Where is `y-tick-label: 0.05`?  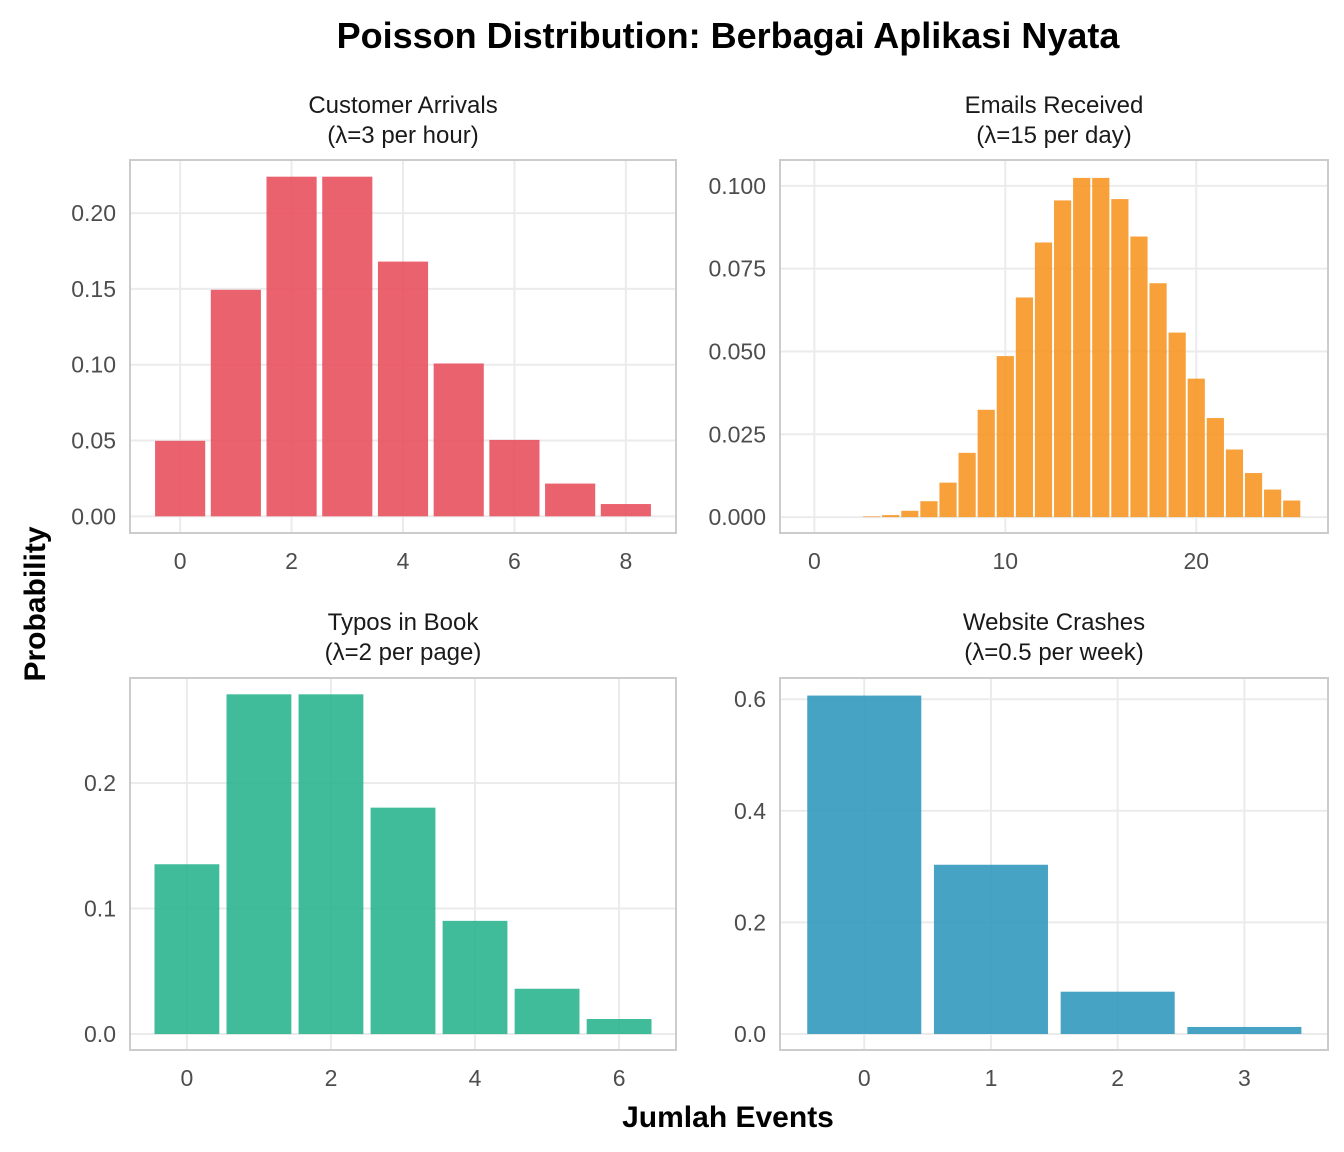 y-tick-label: 0.05 is located at coordinates (93, 441).